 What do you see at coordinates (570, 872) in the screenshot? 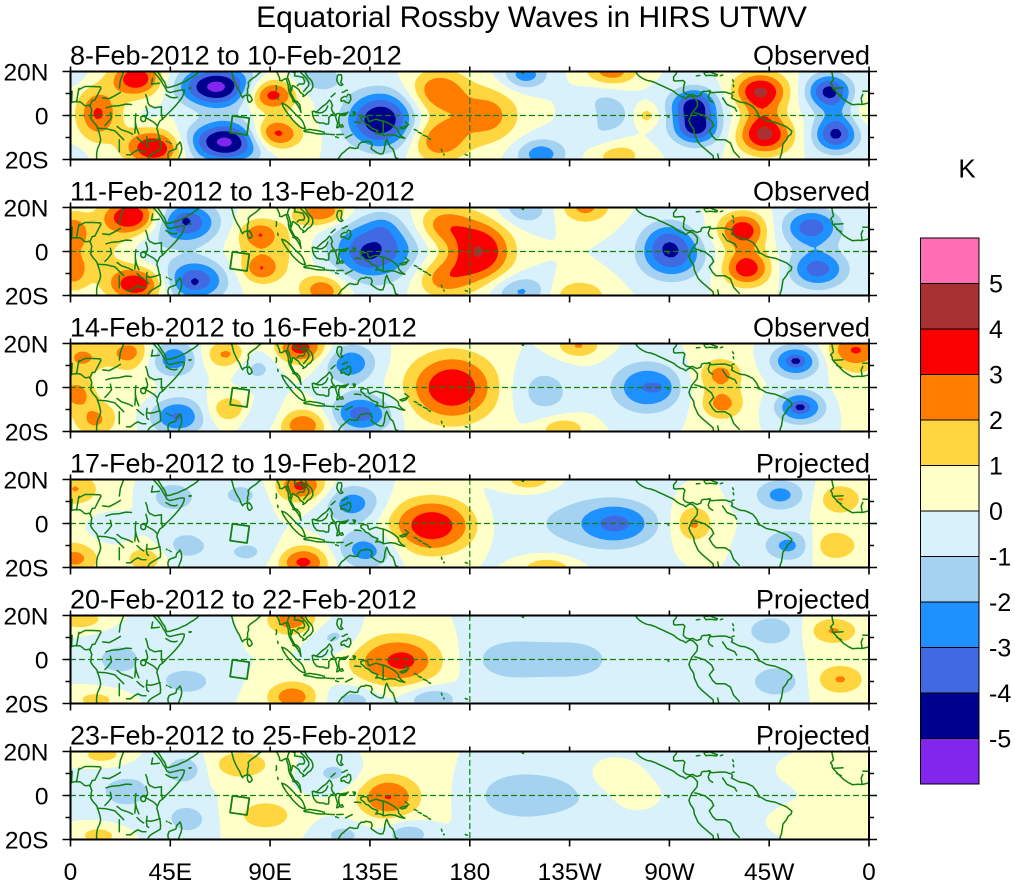
I see `svg-text: 135W` at bounding box center [570, 872].